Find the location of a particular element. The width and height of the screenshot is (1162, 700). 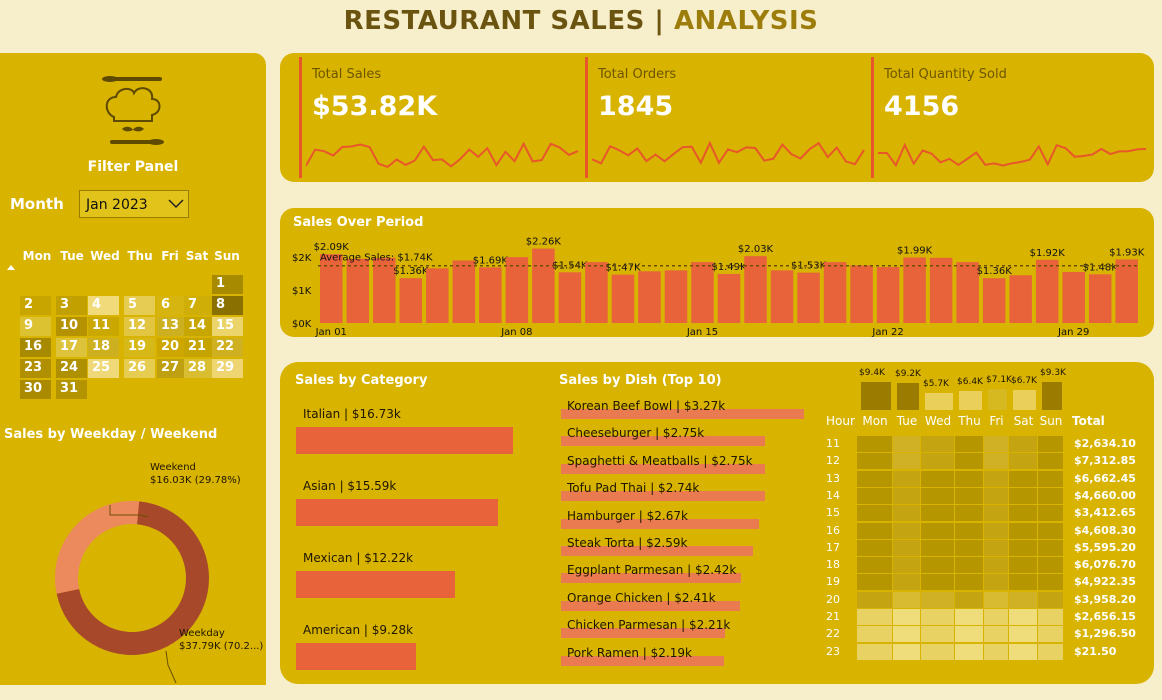

calendar-date: 1 is located at coordinates (227, 284).